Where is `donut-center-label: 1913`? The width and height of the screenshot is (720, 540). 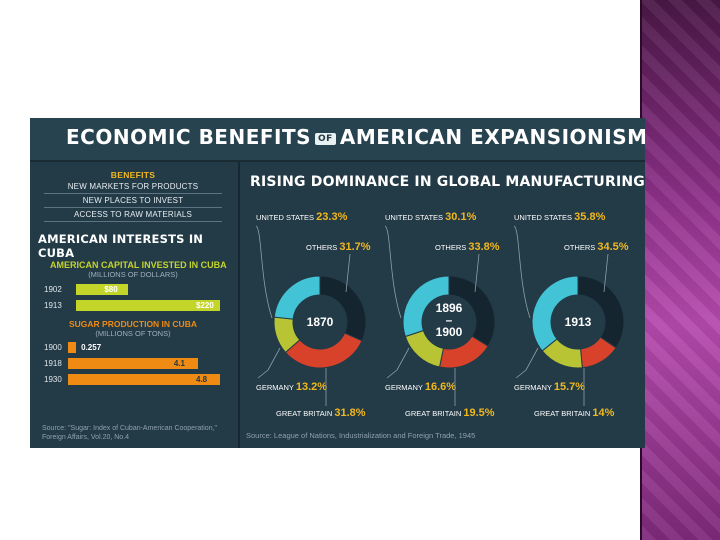
donut-center-label: 1913 is located at coordinates (578, 322).